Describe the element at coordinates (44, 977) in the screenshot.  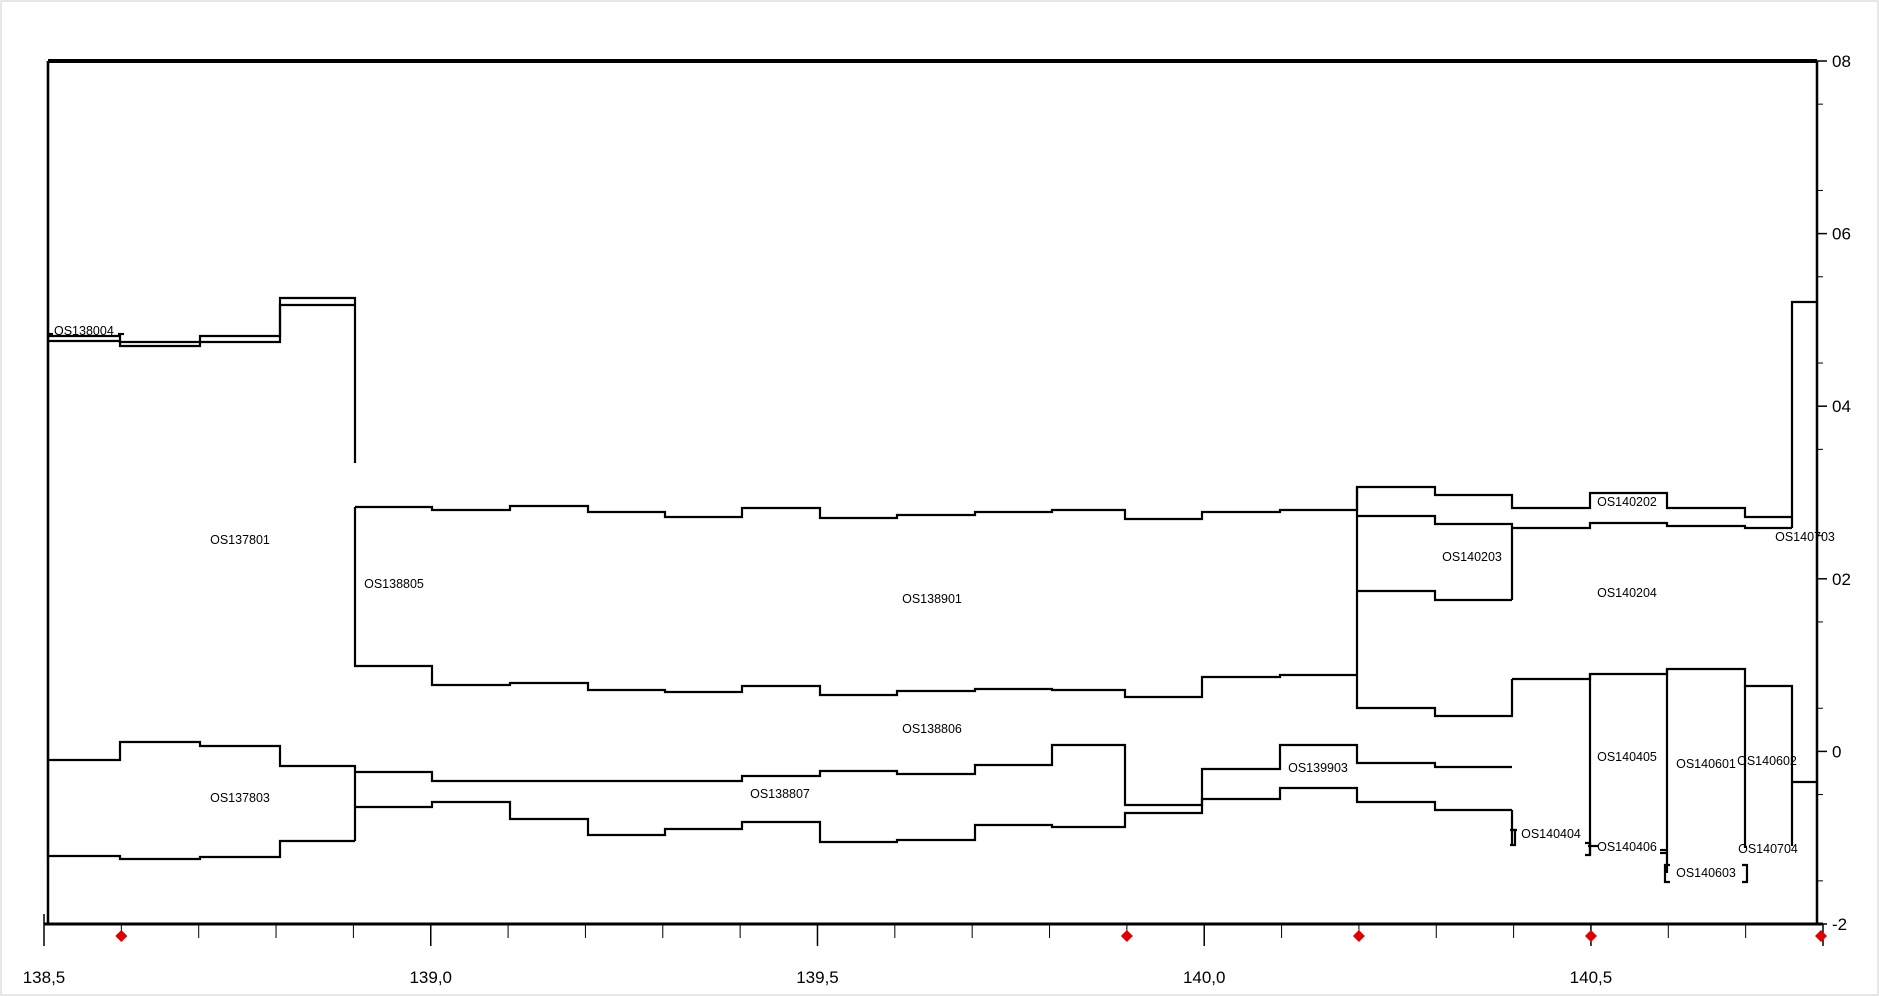
I see `x-tick-label: 138,5` at that location.